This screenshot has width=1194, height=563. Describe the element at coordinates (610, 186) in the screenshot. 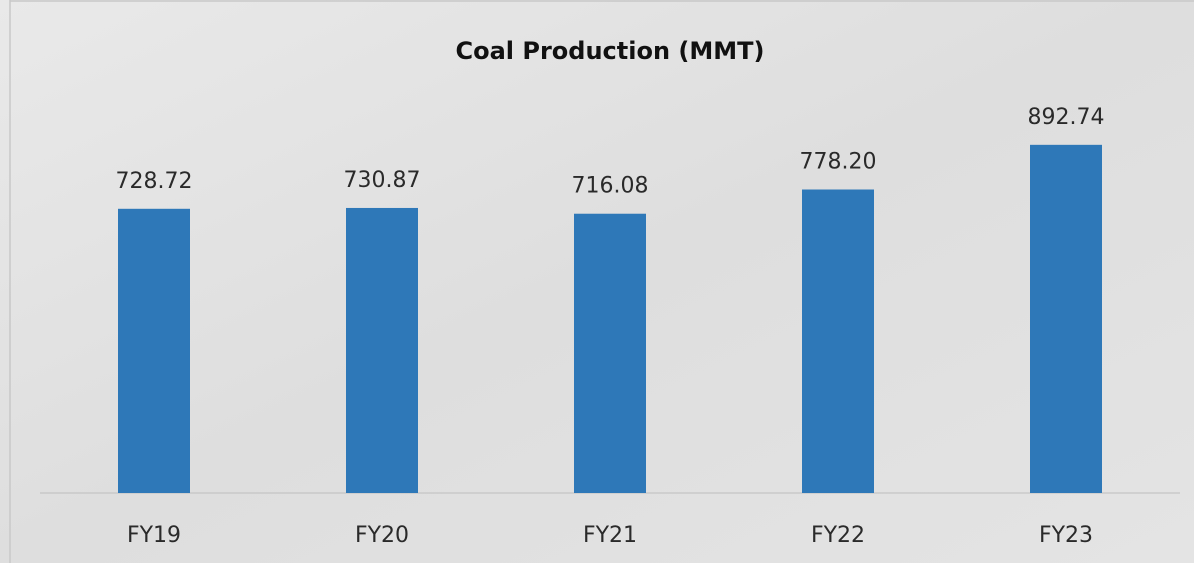

I see `data-label: 716.08` at that location.